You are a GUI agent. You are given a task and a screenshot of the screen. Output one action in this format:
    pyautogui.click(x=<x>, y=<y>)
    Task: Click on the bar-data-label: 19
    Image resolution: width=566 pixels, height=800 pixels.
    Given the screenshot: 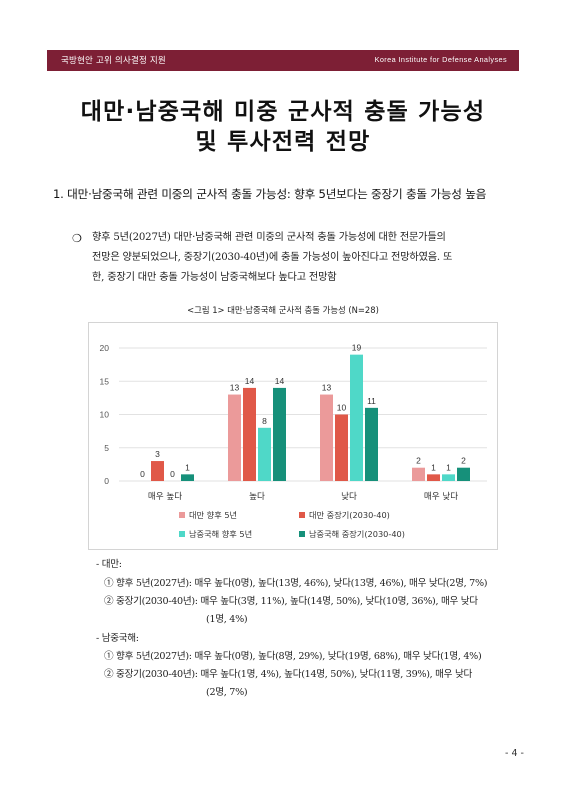 What is the action you would take?
    pyautogui.click(x=357, y=348)
    